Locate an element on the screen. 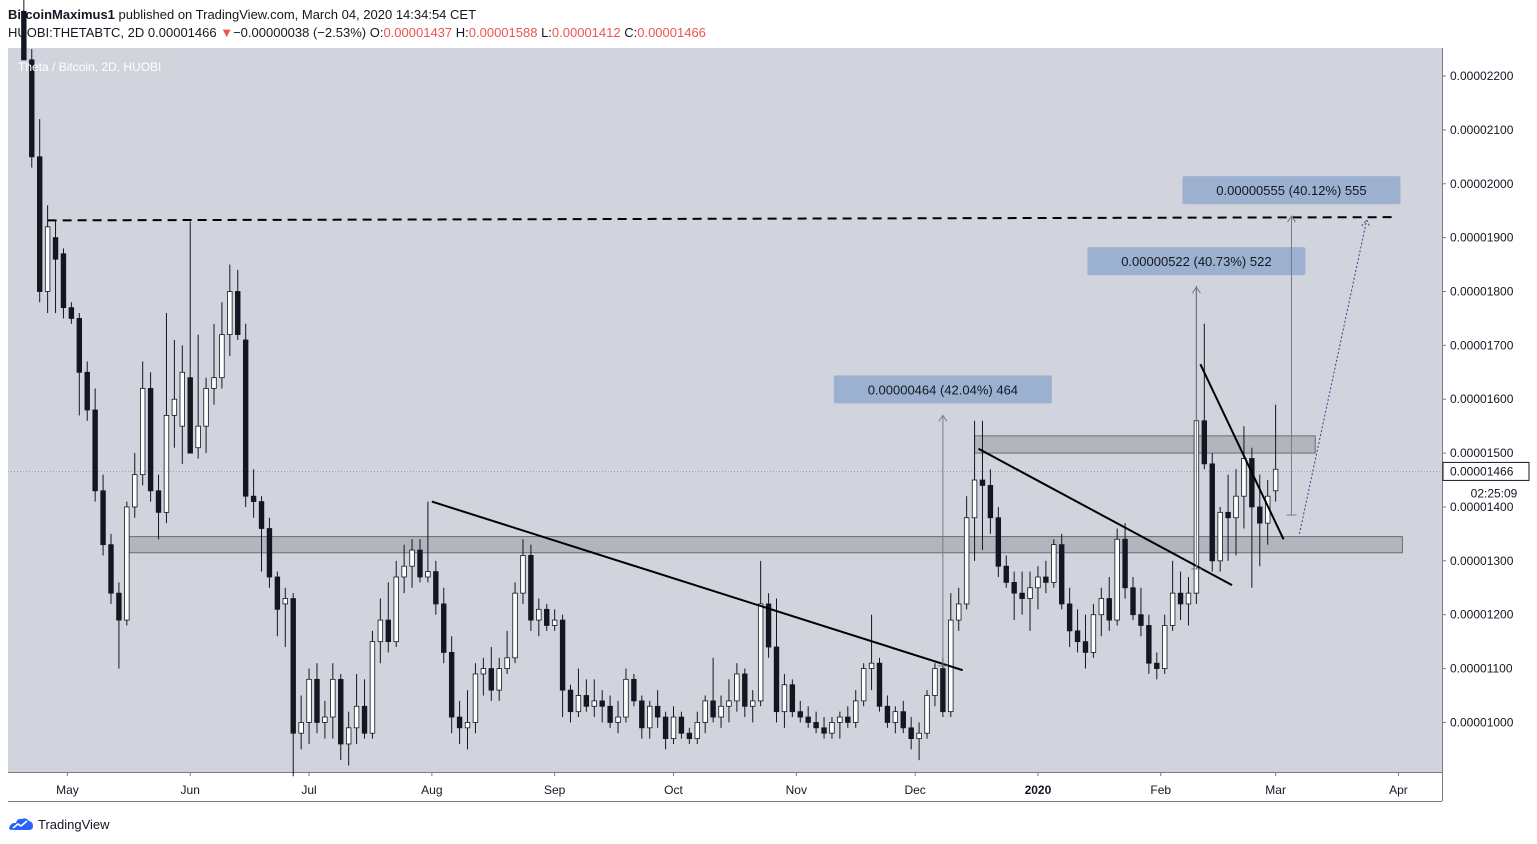  close-label: C: is located at coordinates (631, 32).